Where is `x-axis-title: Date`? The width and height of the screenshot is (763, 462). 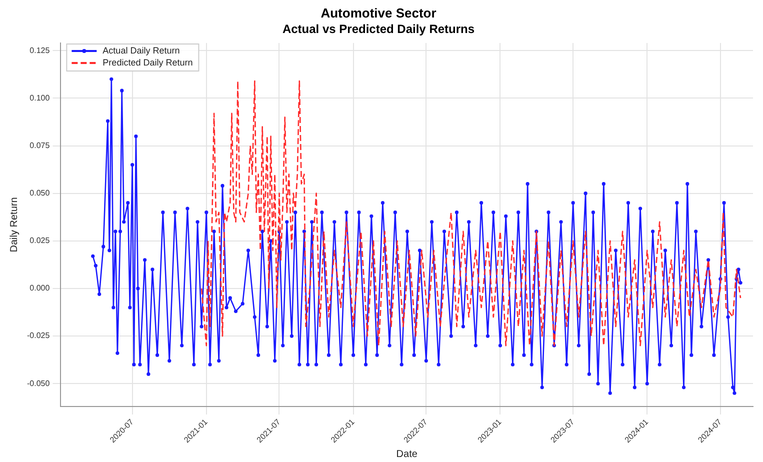
x-axis-title: Date is located at coordinates (407, 454).